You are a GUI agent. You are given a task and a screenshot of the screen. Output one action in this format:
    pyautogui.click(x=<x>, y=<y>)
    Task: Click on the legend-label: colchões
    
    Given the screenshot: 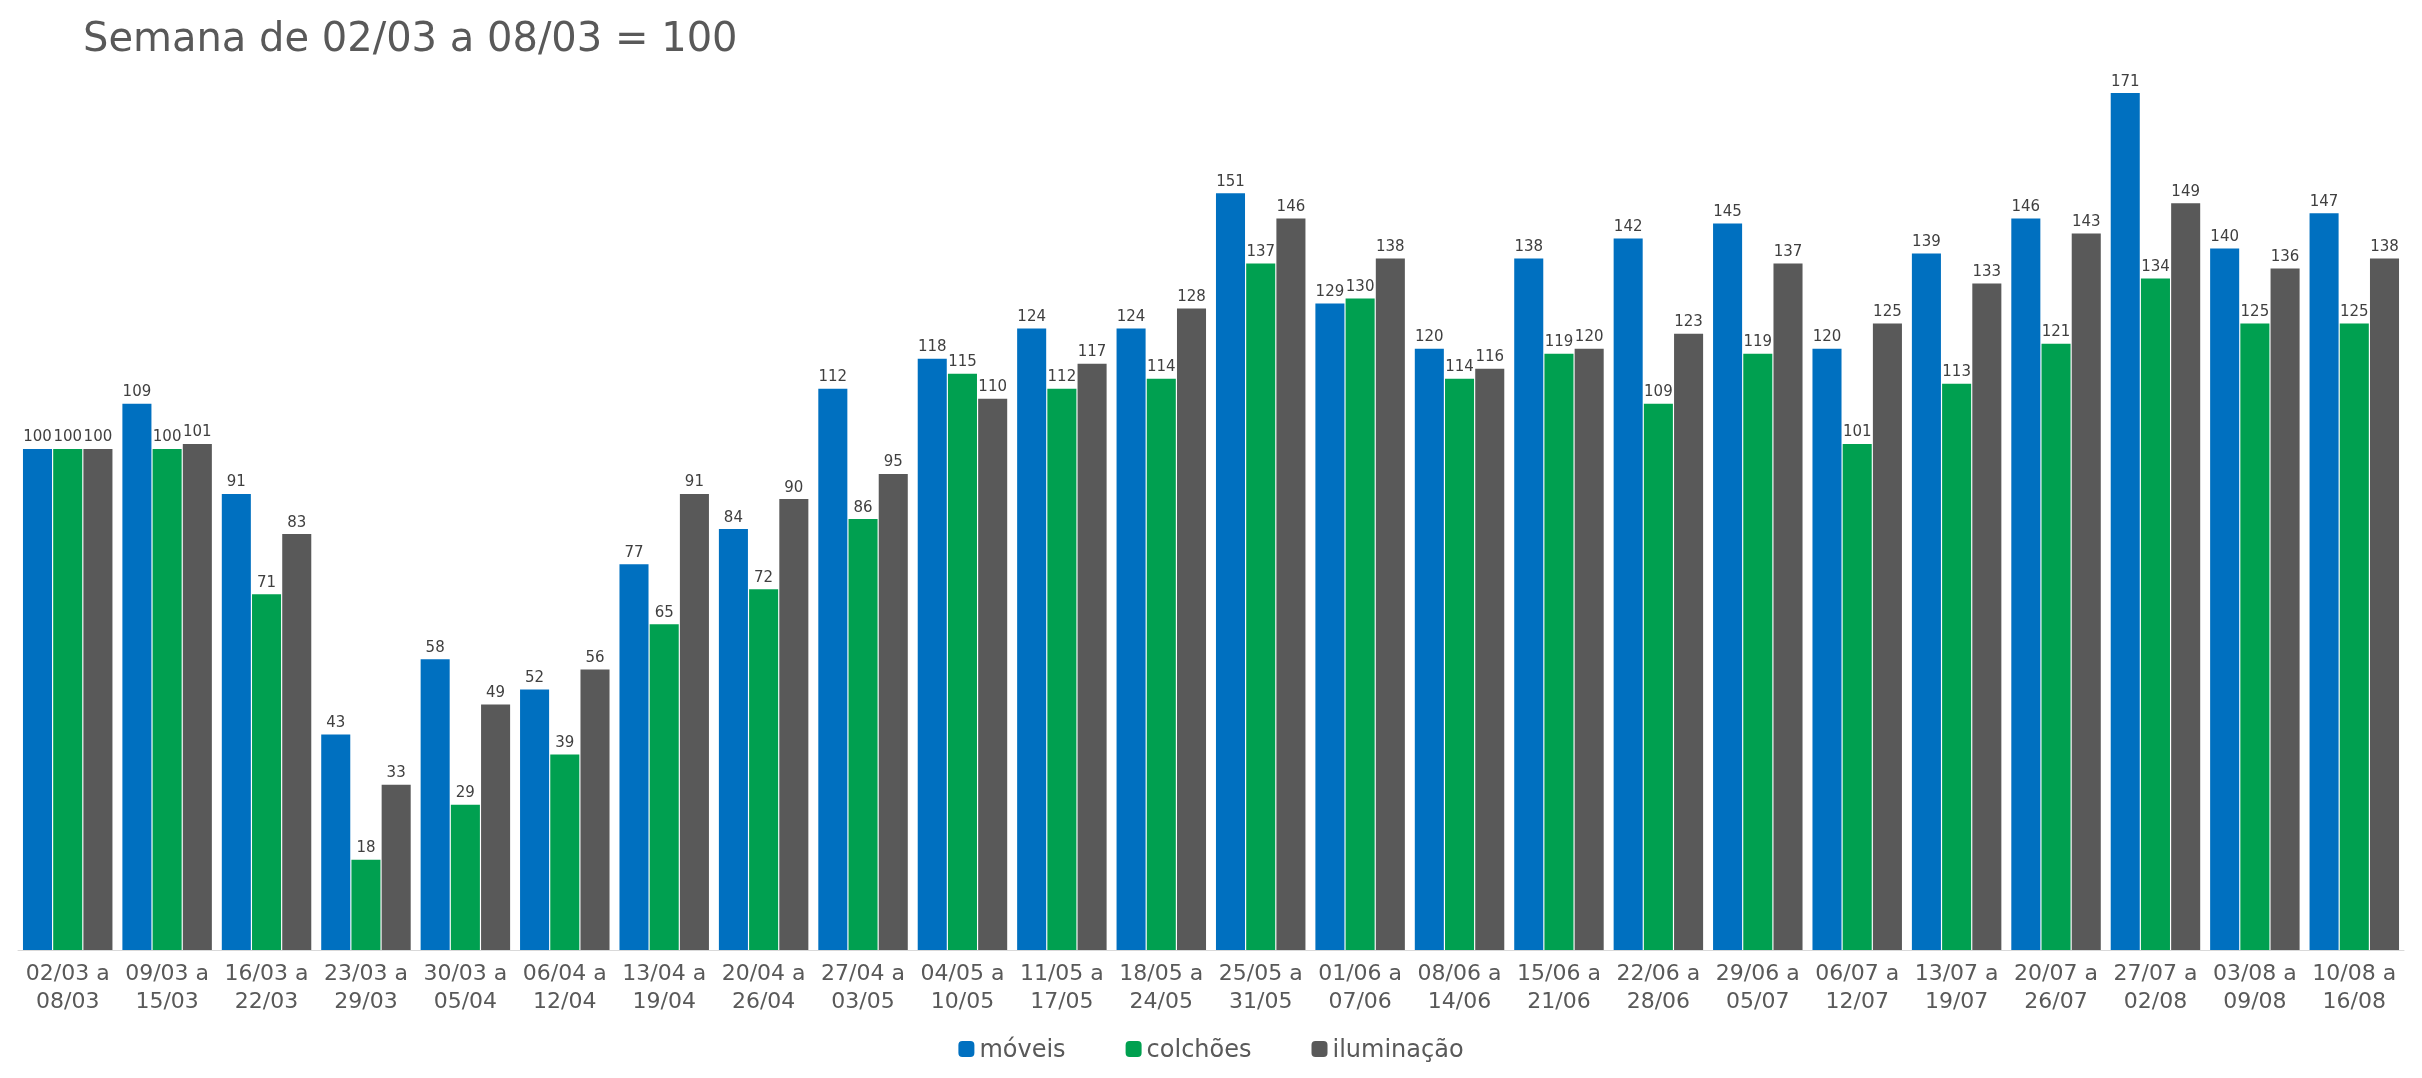 What is the action you would take?
    pyautogui.click(x=1199, y=1049)
    